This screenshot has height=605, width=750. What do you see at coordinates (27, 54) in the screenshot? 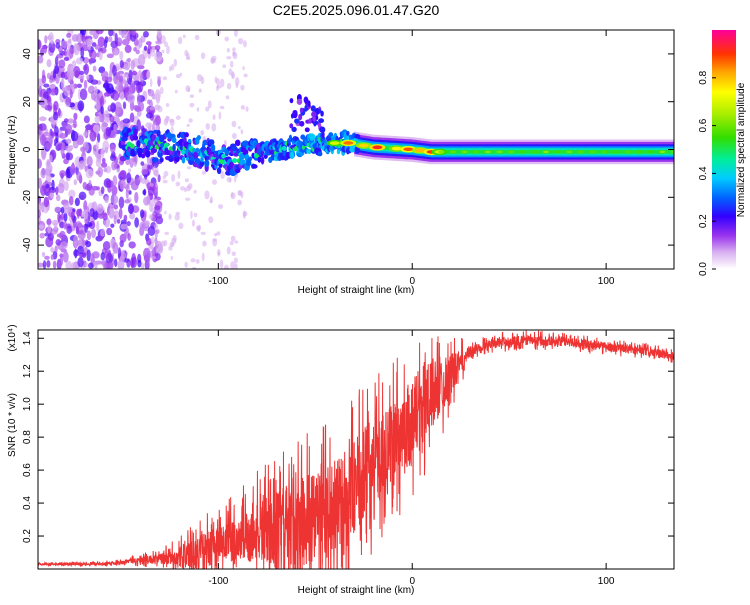
I see `spectrogram-y-tick-label: 40` at bounding box center [27, 54].